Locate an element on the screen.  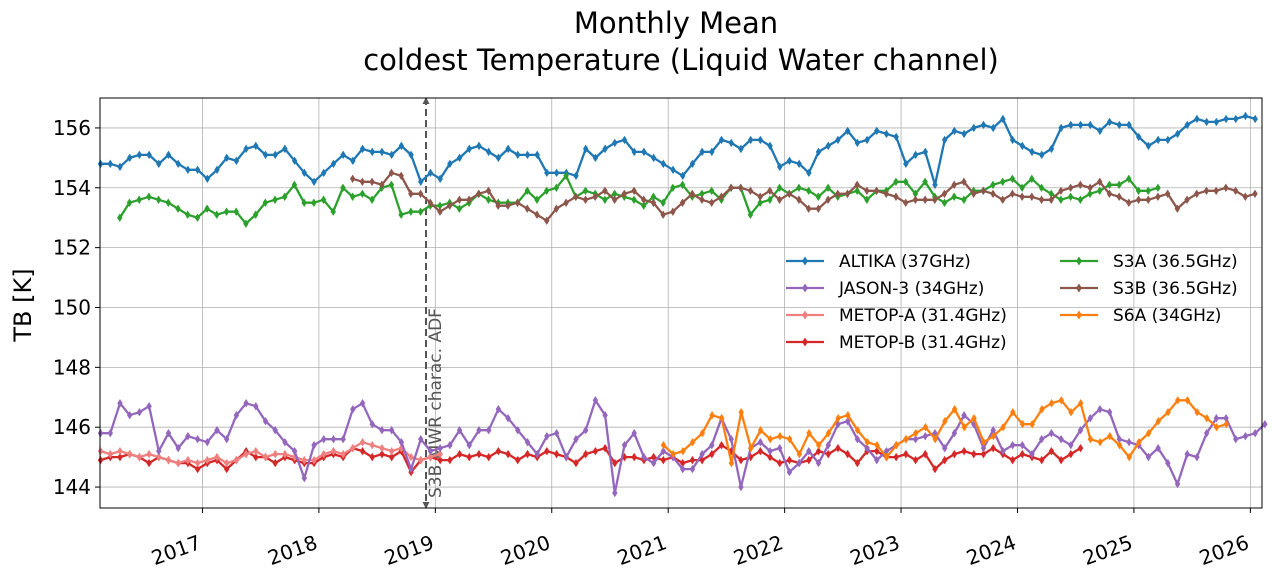
legend-item: METOP-B (31.4GHz) is located at coordinates (896, 343).